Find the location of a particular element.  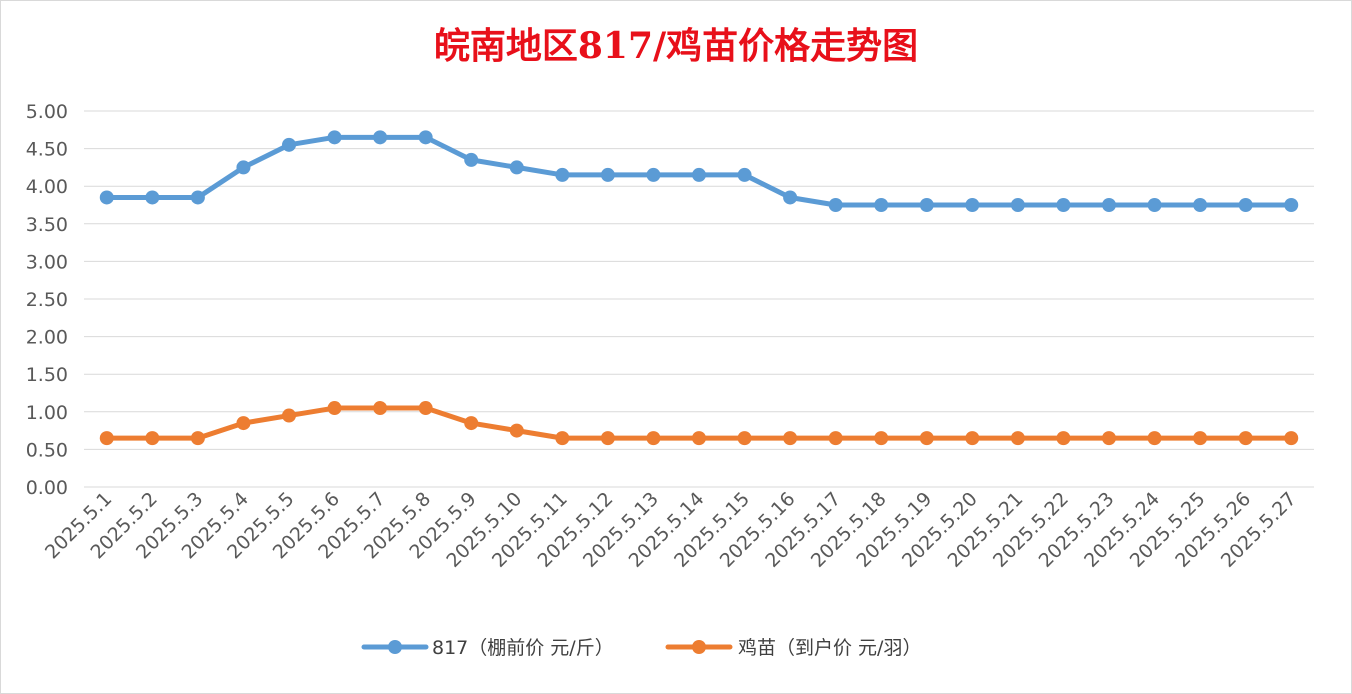

y-tick-label: 0.00 is located at coordinates (47, 488).